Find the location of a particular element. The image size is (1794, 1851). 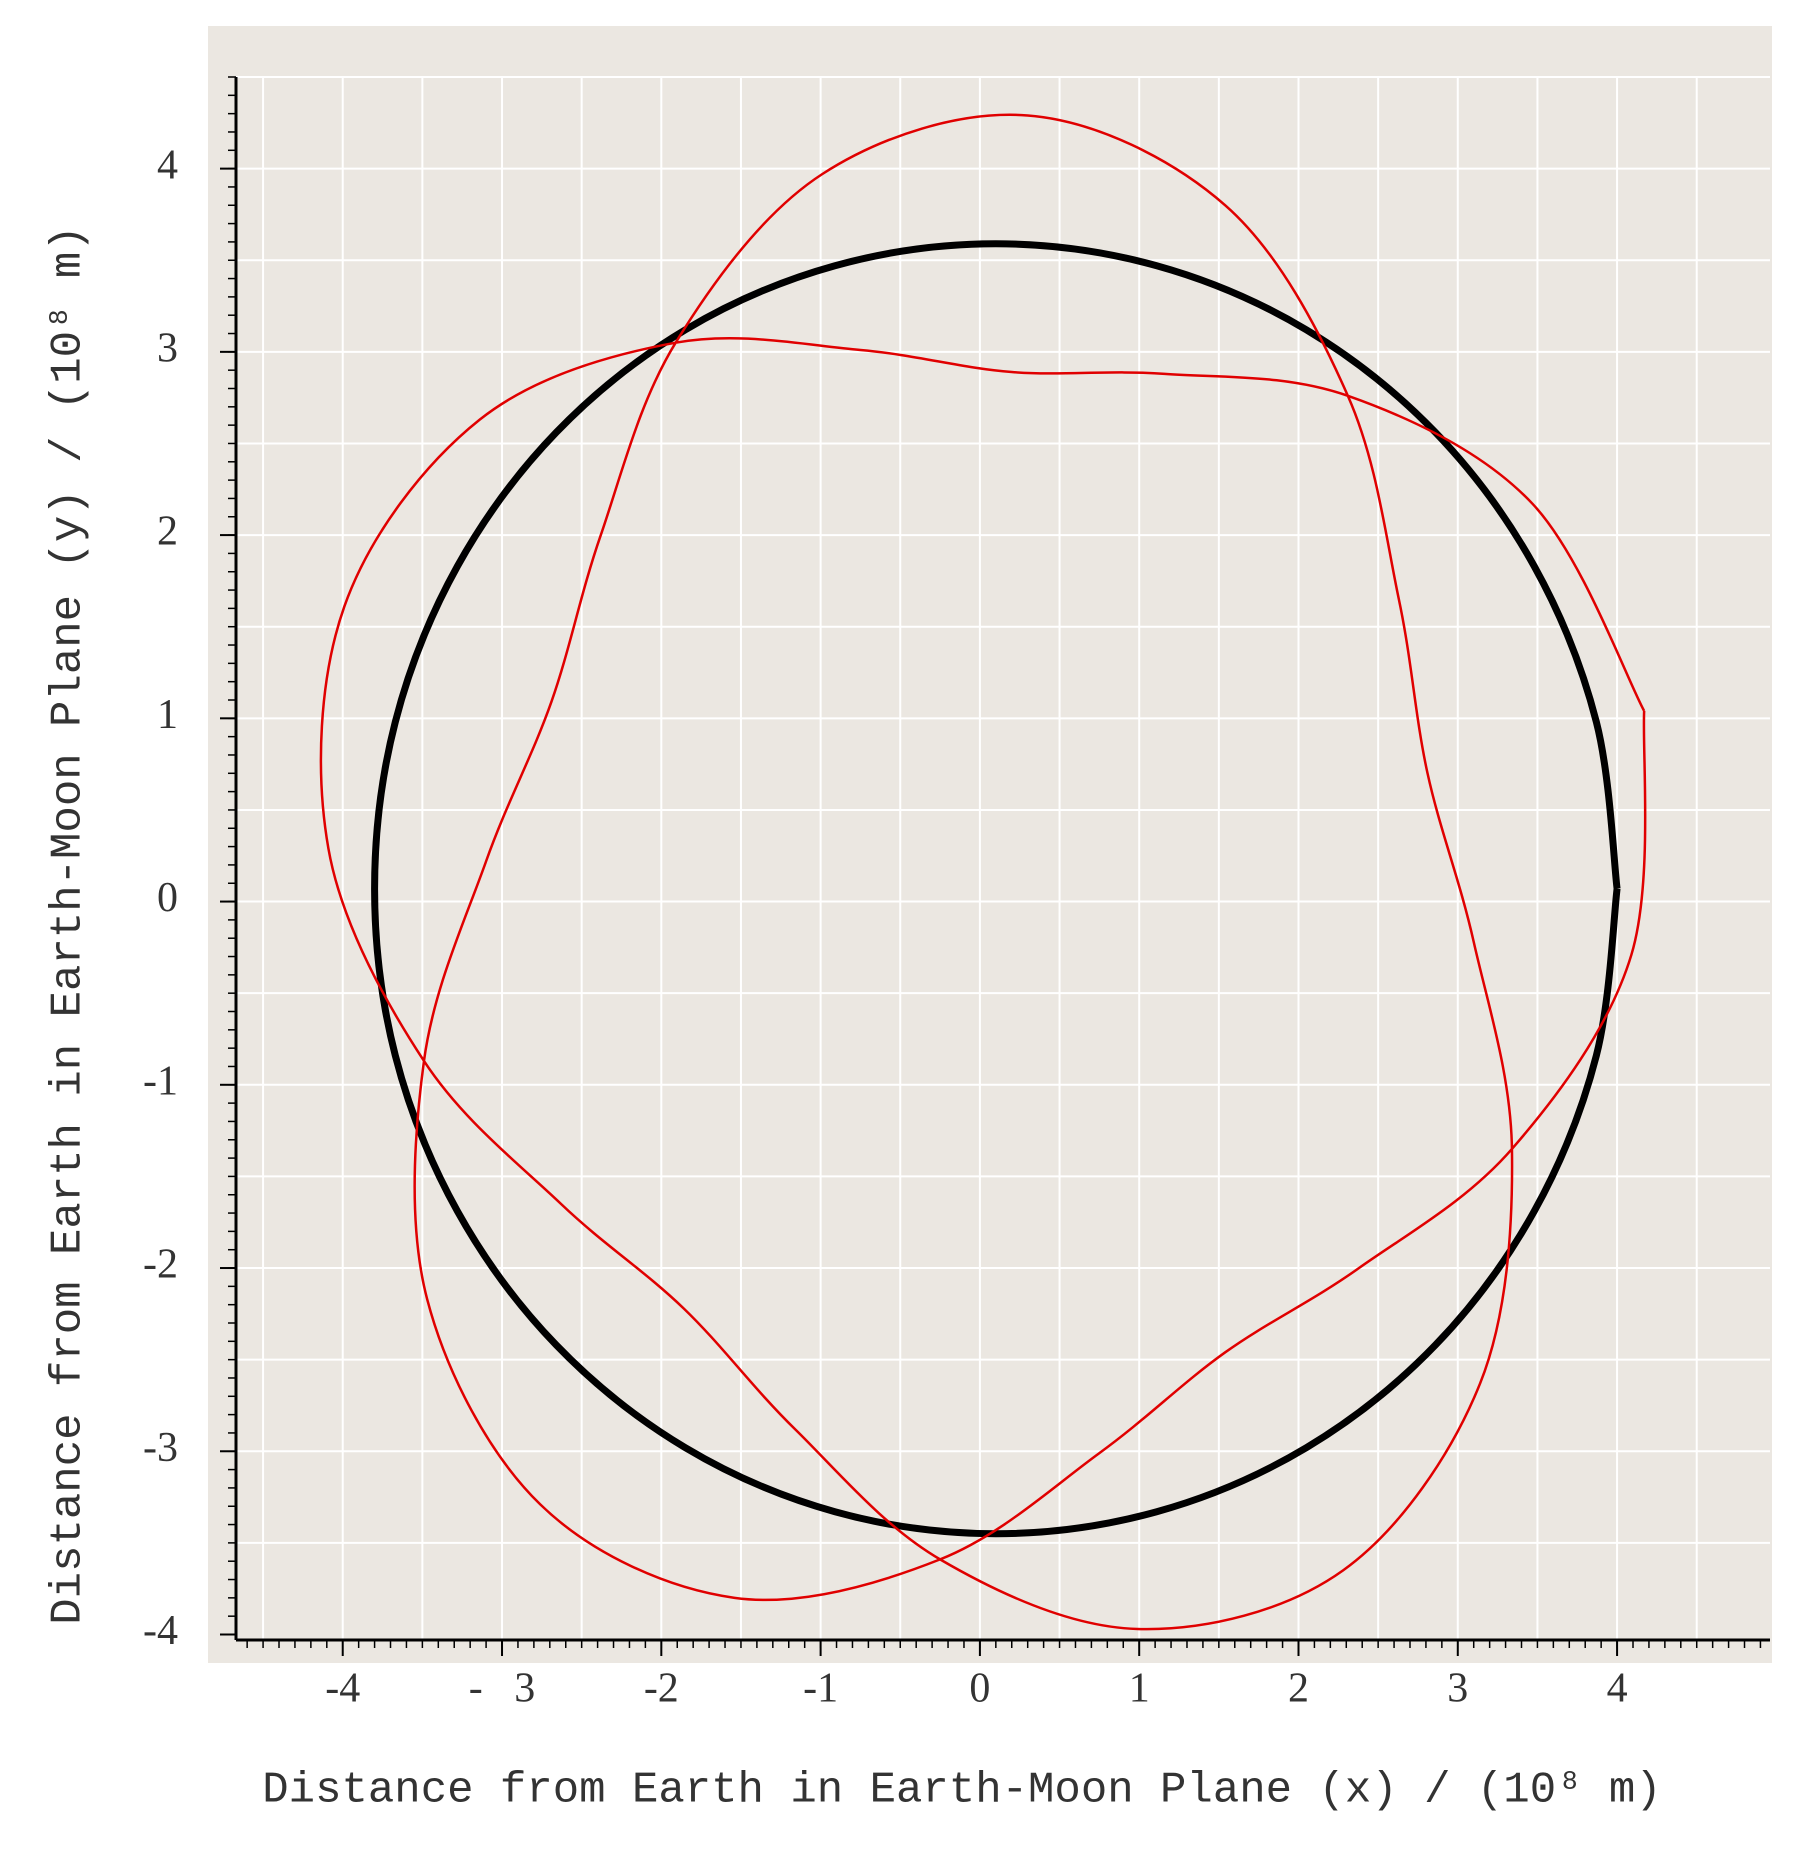

y-tick-label: -1 is located at coordinates (160, 1081).